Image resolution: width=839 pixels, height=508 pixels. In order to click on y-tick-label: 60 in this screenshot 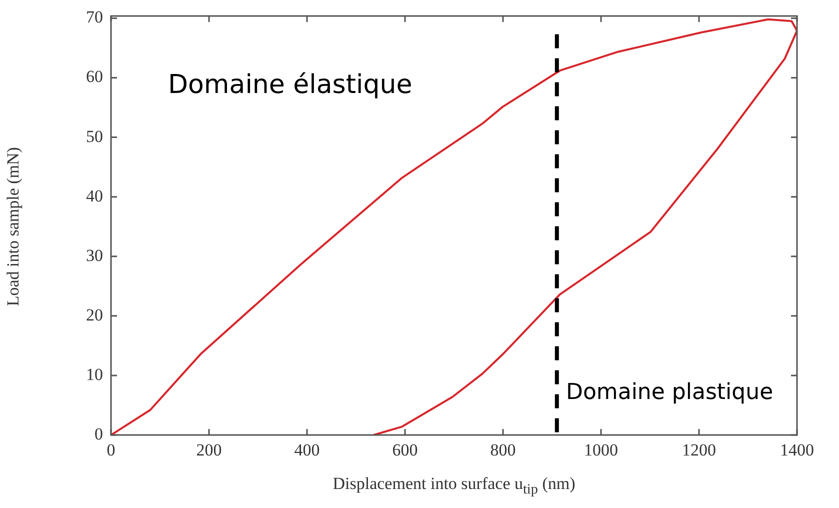, I will do `click(94, 76)`.